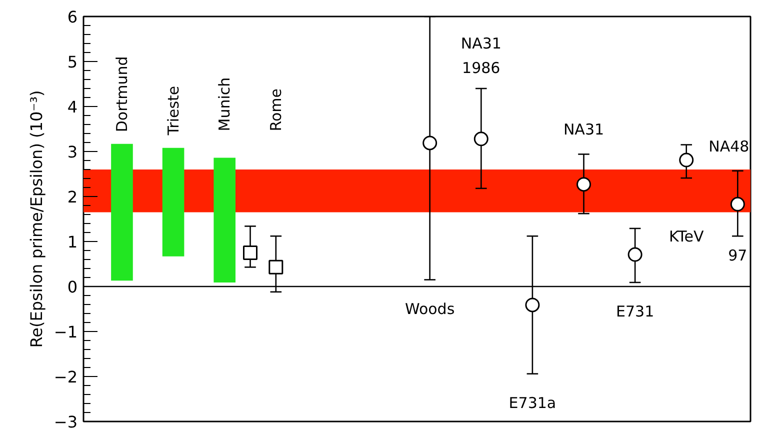 This screenshot has height=435, width=762. I want to click on annotation: 97, so click(738, 255).